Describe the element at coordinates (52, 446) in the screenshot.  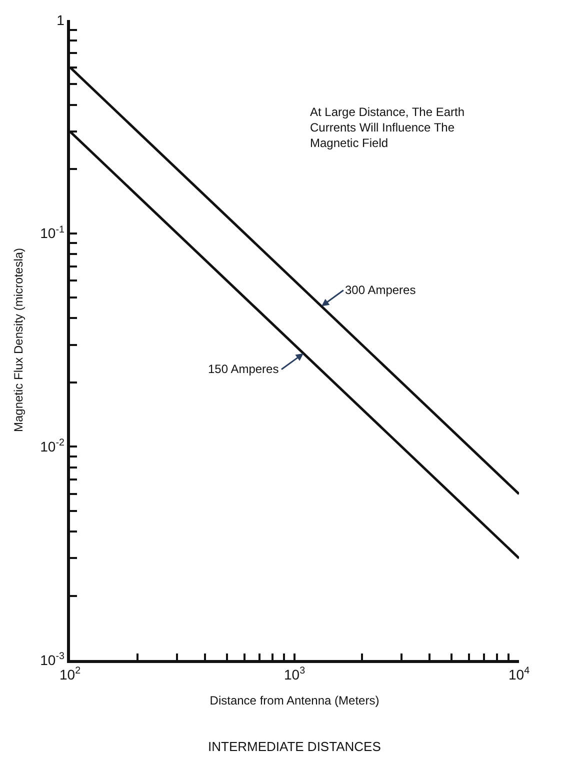
I see `y-tick-label: 10$^{-2}$` at that location.